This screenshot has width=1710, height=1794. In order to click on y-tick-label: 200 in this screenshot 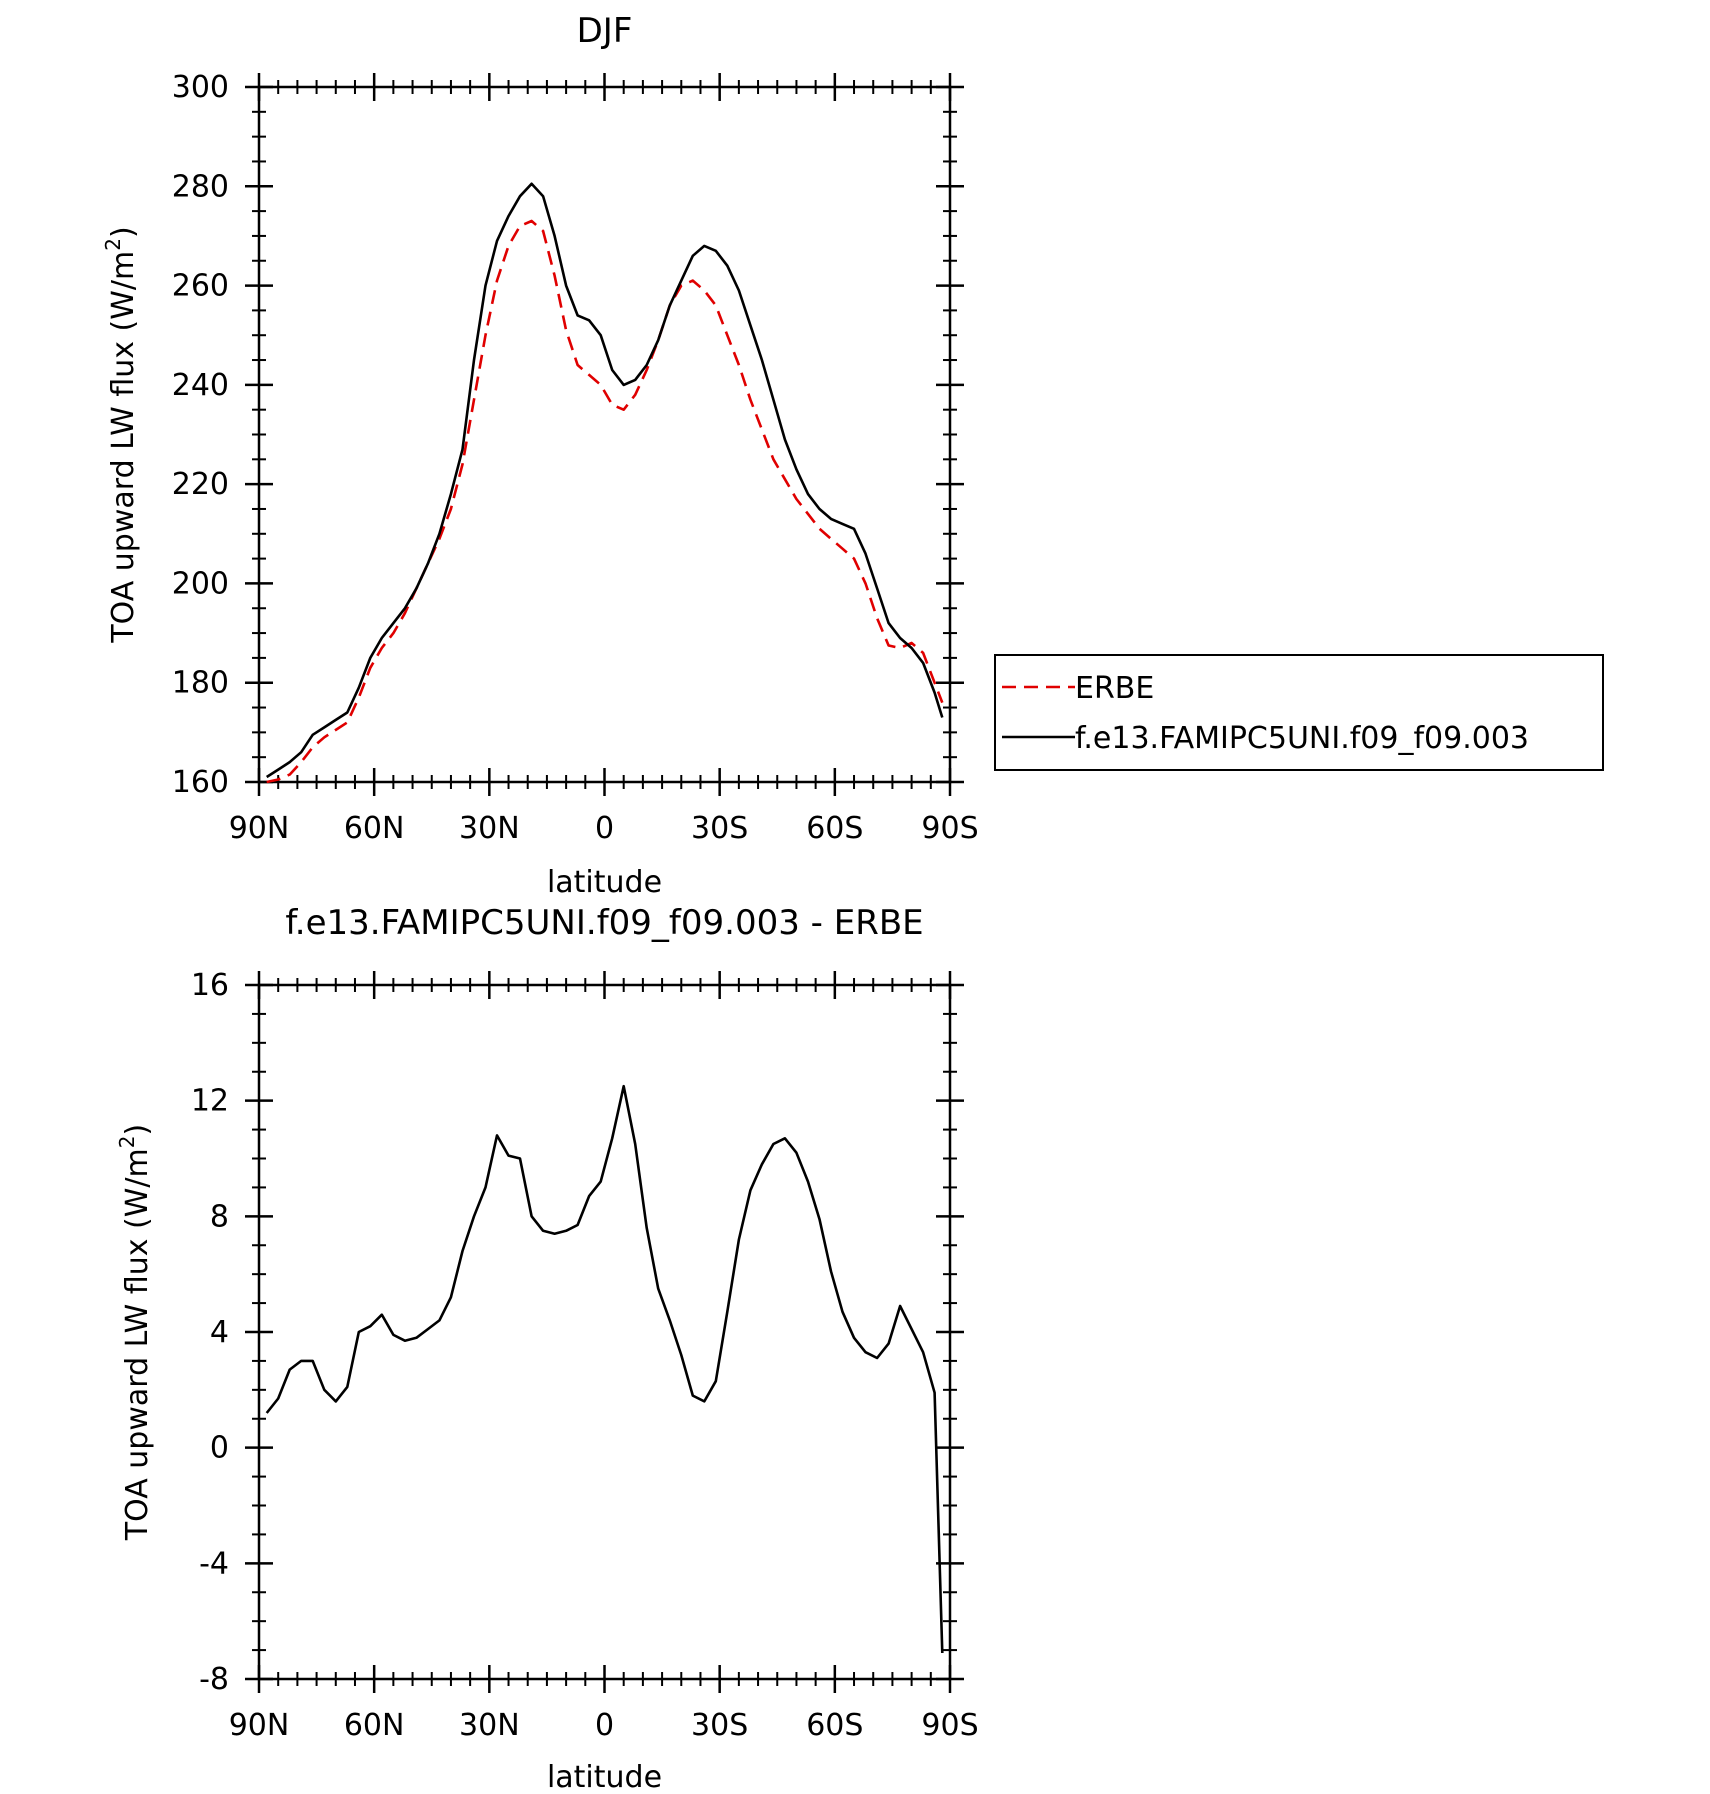, I will do `click(200, 583)`.